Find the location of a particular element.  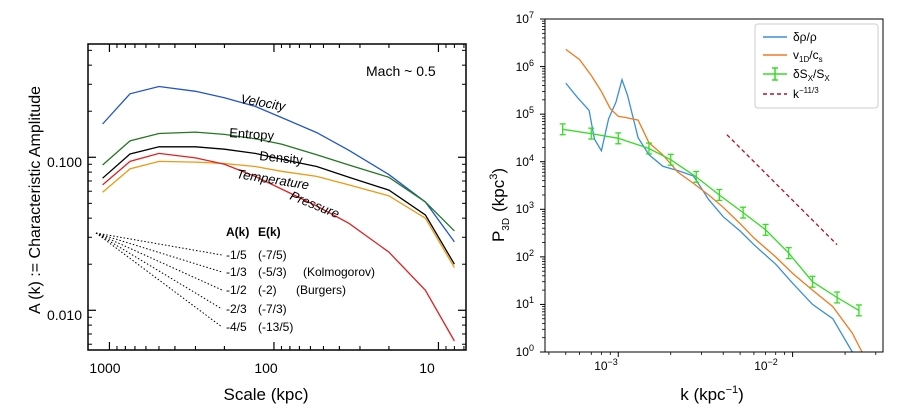

series-line-density is located at coordinates (278, 205).